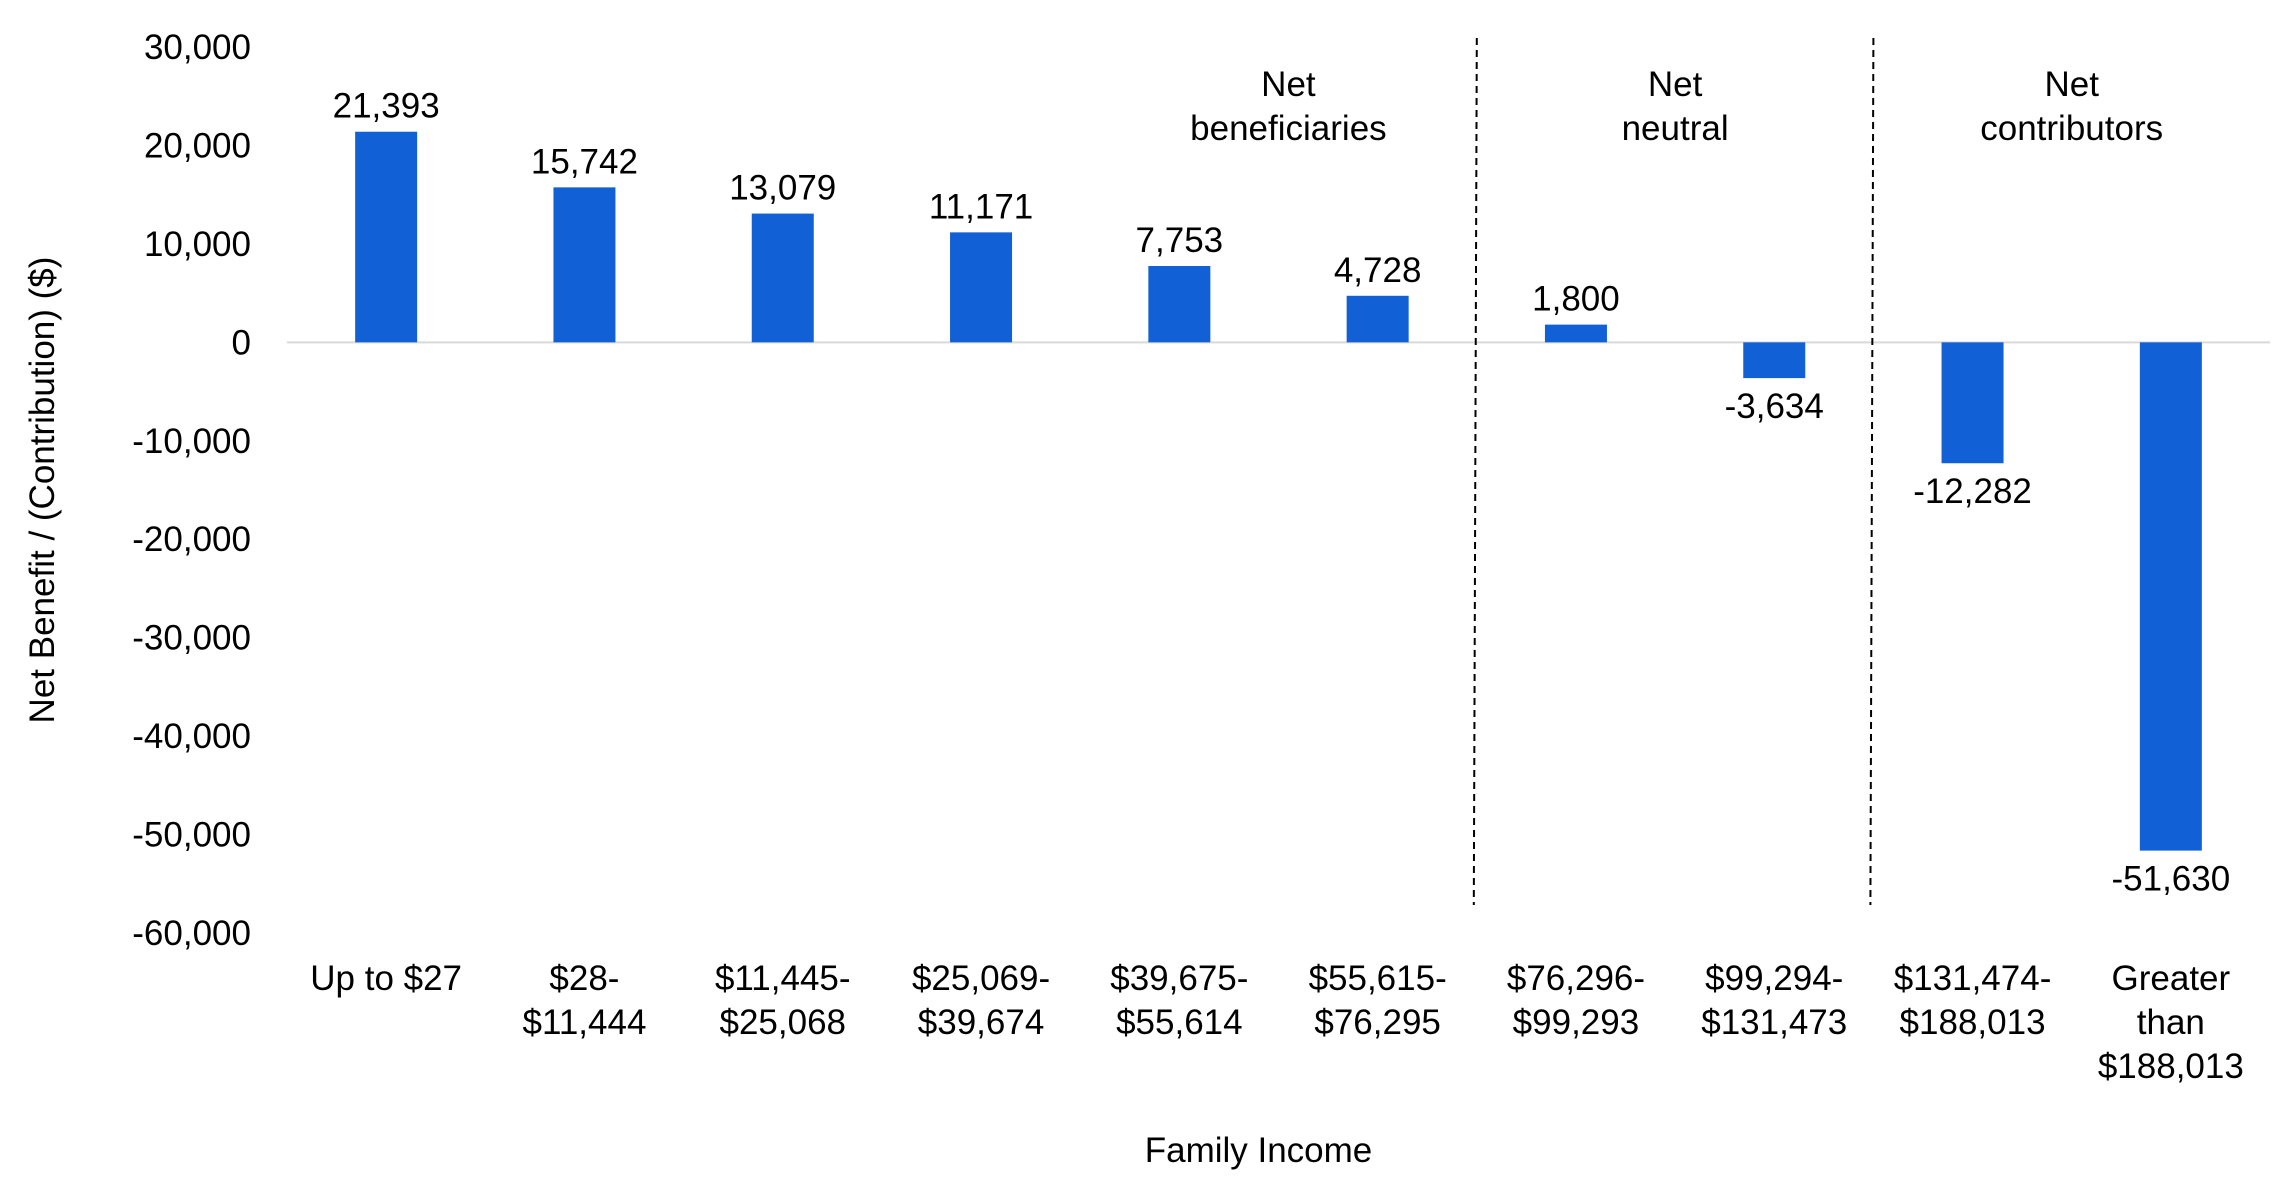  I want to click on group-label: Net beneficiaries, so click(1288, 106).